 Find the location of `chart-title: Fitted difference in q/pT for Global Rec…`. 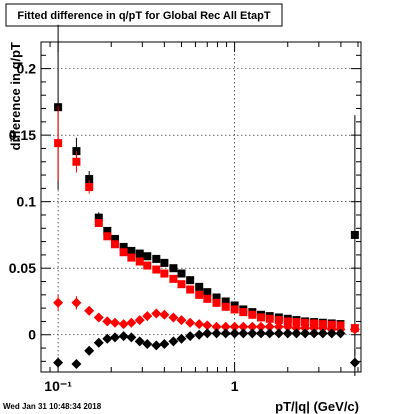

chart-title: Fitted difference in q/pT for Global Rec… is located at coordinates (144, 16).